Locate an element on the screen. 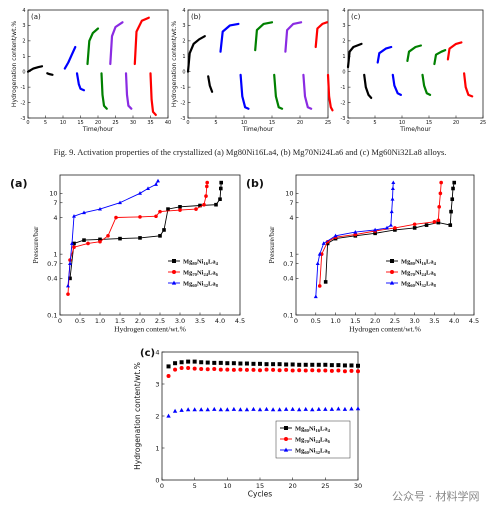 This screenshot has width=500, height=510. watermark-text: 公众号 · 材料学网 is located at coordinates (436, 496).